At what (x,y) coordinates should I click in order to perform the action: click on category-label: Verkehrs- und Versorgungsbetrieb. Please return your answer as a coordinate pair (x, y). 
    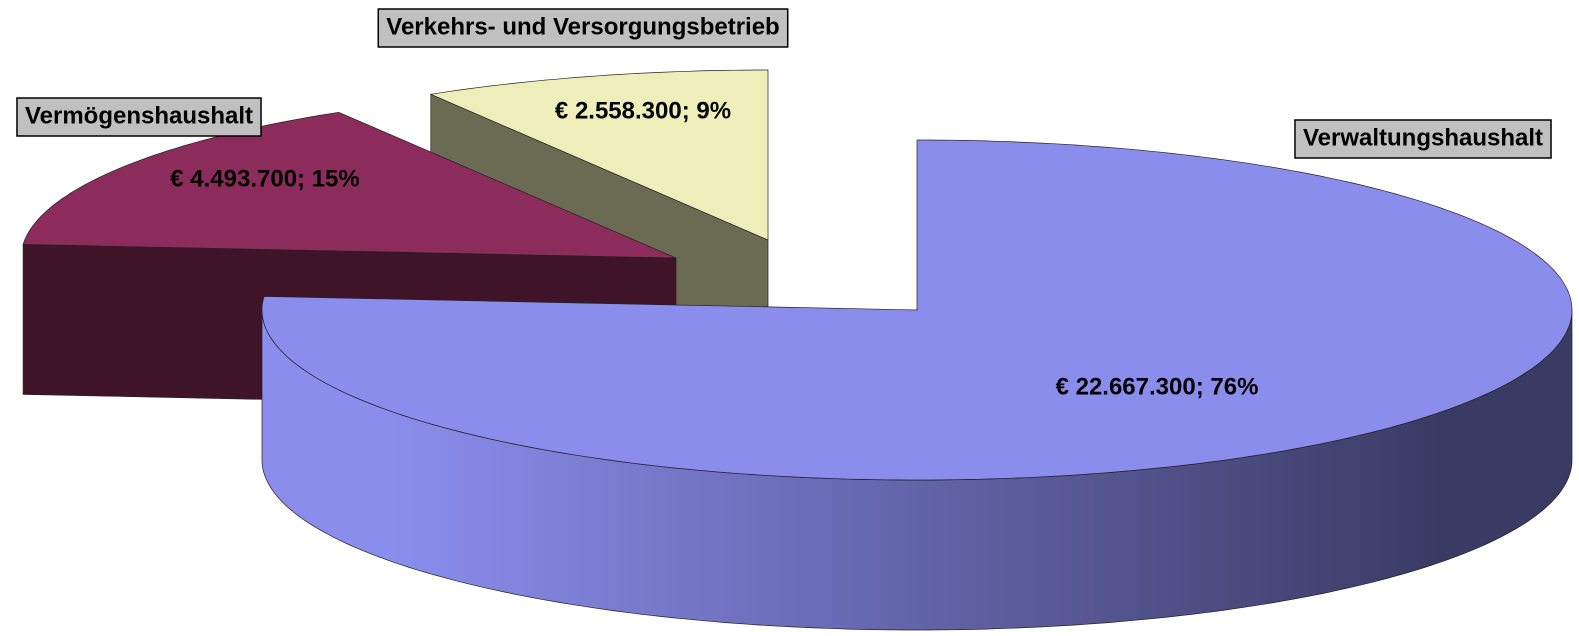
    Looking at the image, I should click on (582, 26).